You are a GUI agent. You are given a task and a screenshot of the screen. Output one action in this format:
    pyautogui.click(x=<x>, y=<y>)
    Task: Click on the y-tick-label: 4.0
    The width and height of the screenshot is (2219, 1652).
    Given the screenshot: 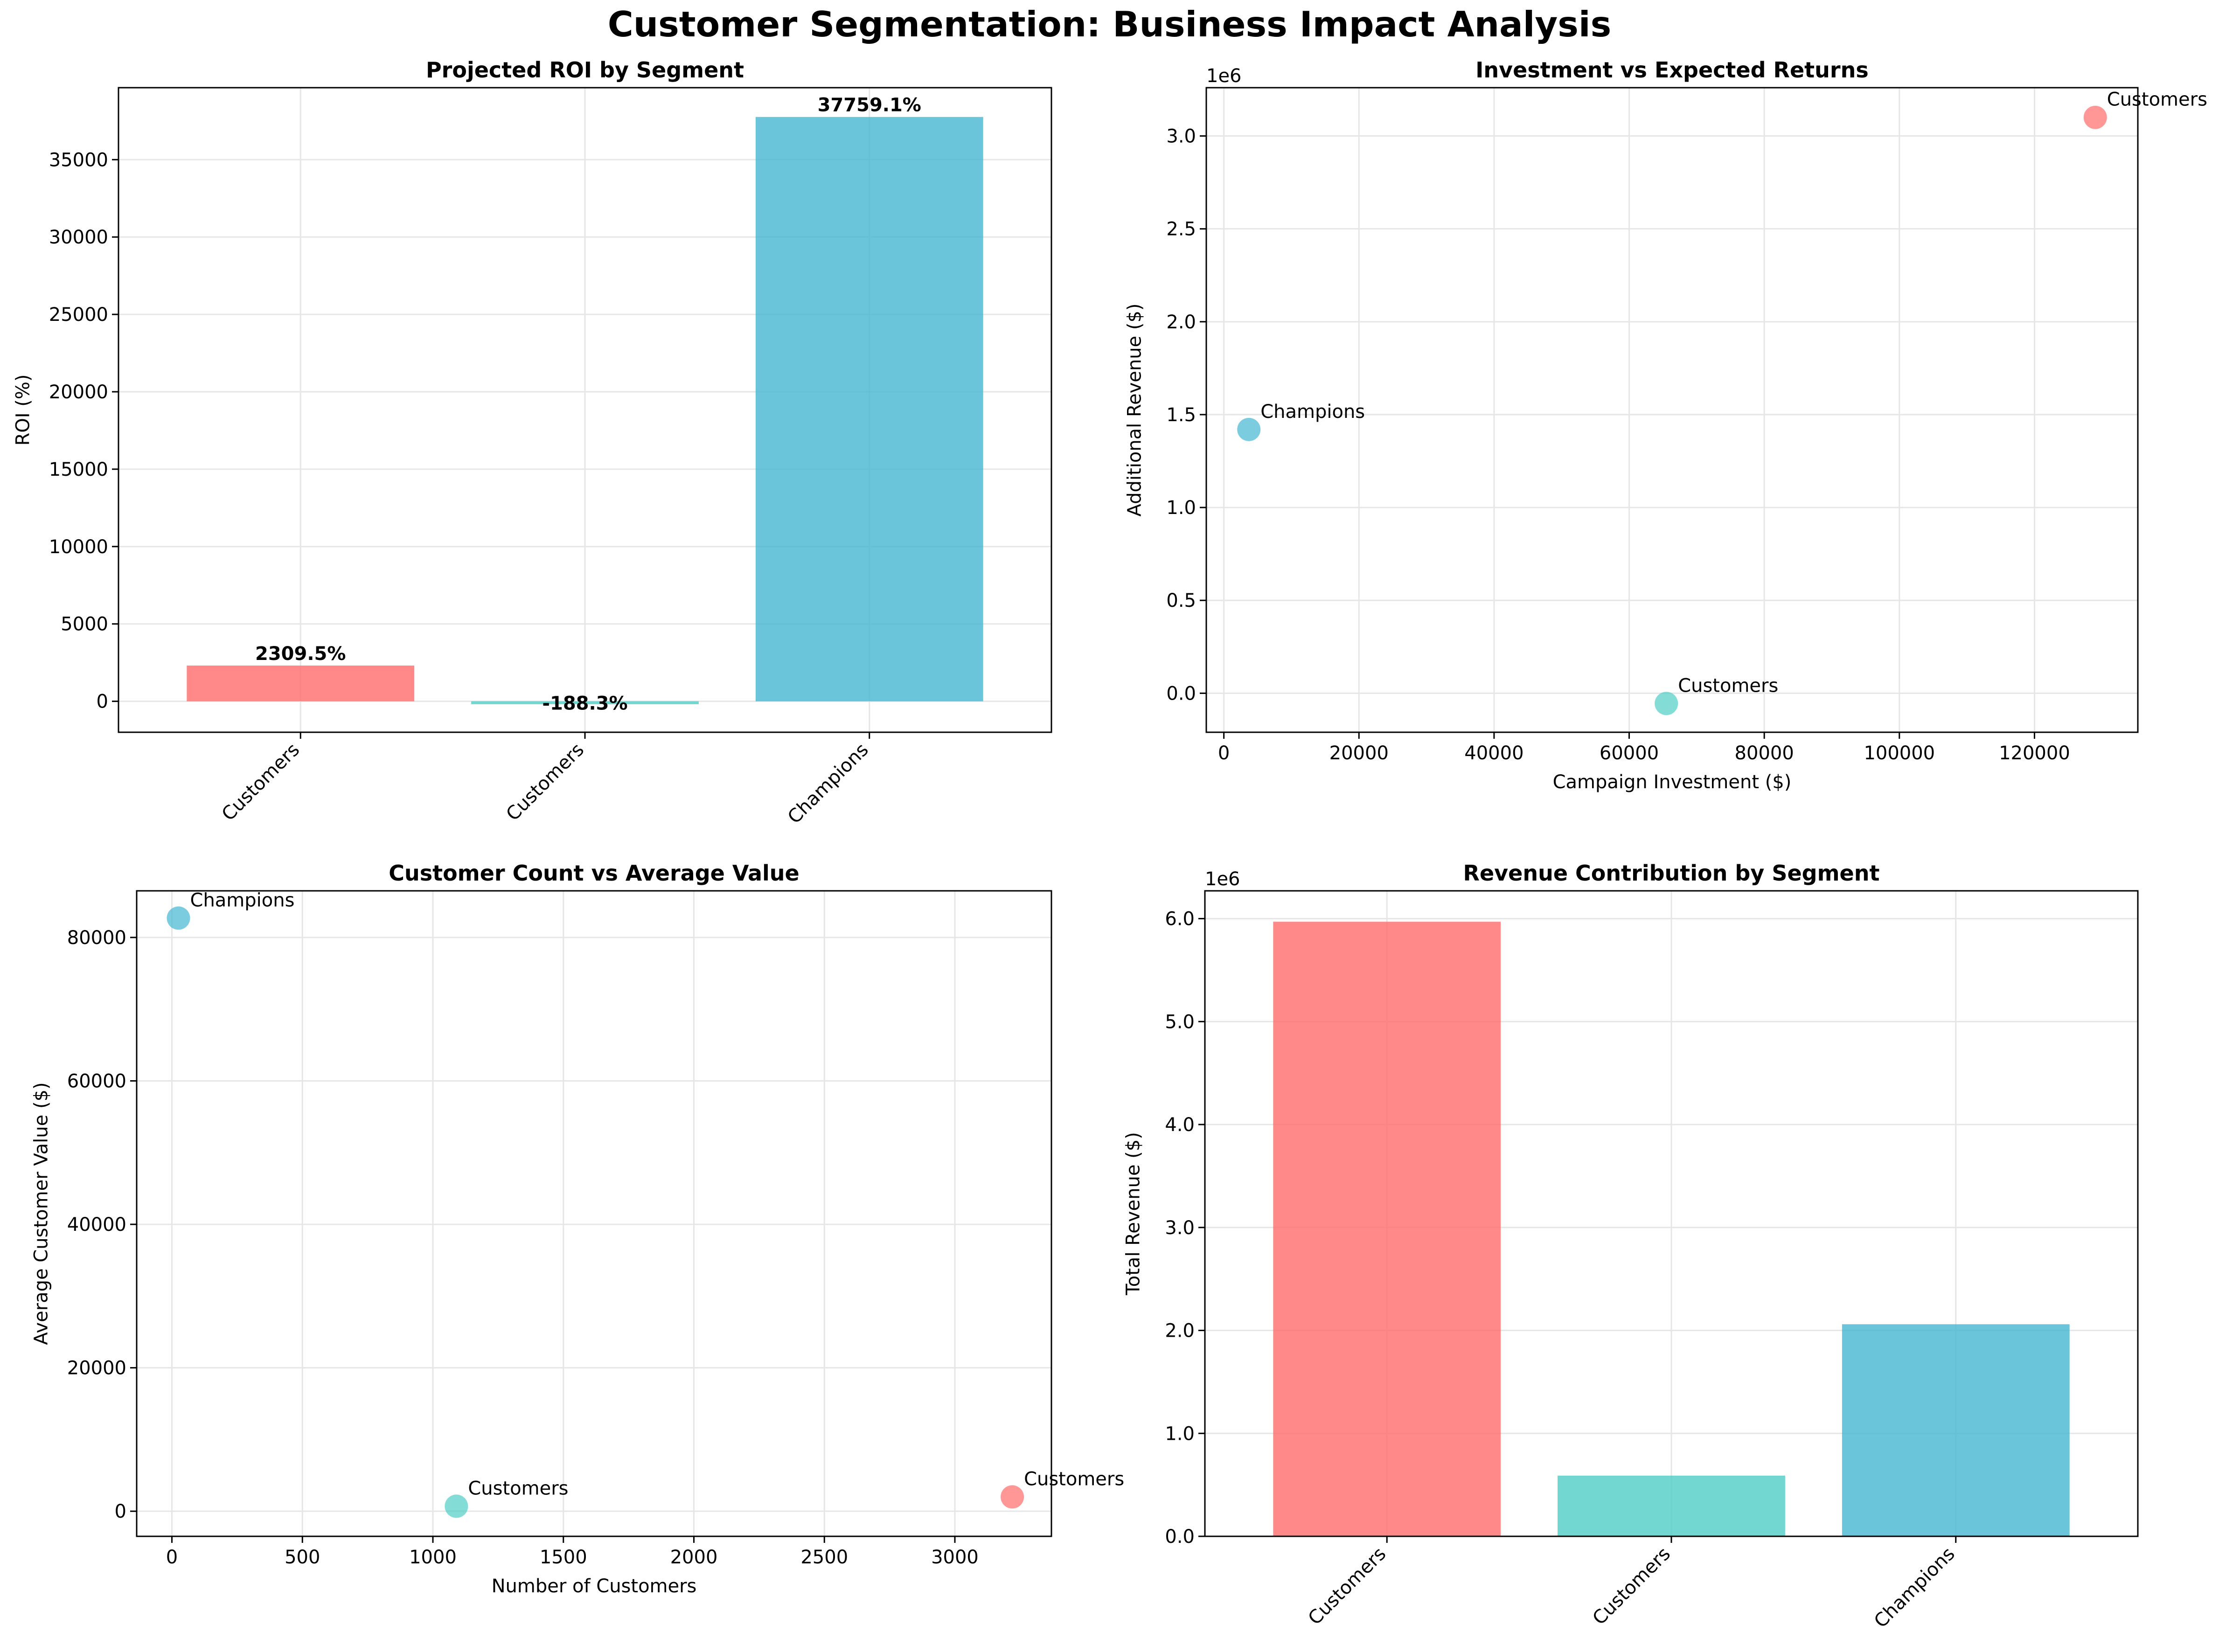 What is the action you would take?
    pyautogui.click(x=1180, y=1125)
    